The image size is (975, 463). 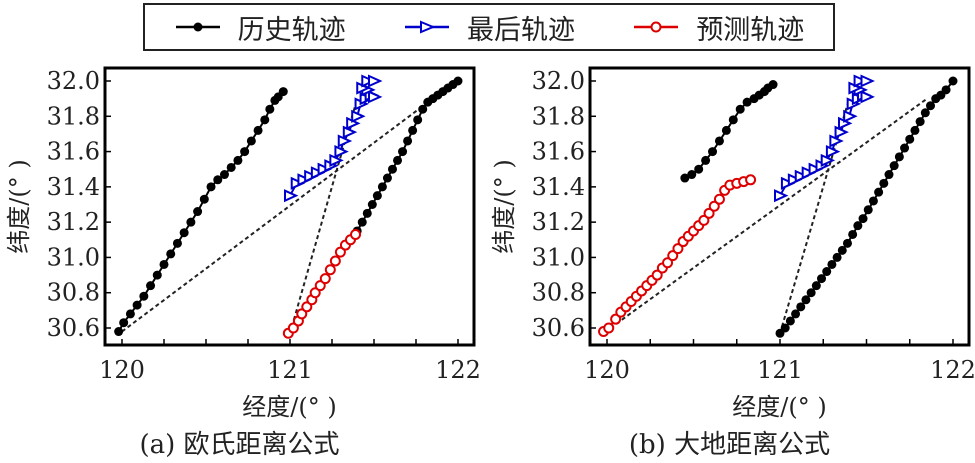 What do you see at coordinates (607, 370) in the screenshot?
I see `x-tick-label-b: 120` at bounding box center [607, 370].